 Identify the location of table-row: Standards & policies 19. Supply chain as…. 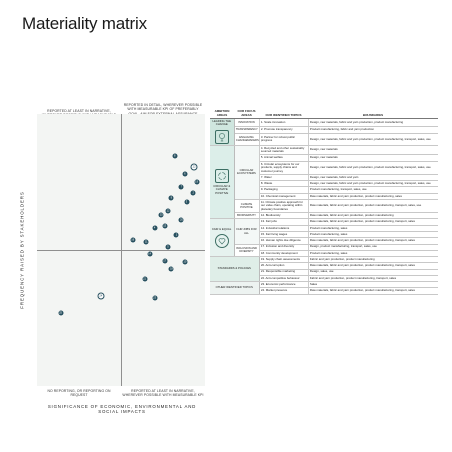
(324, 269).